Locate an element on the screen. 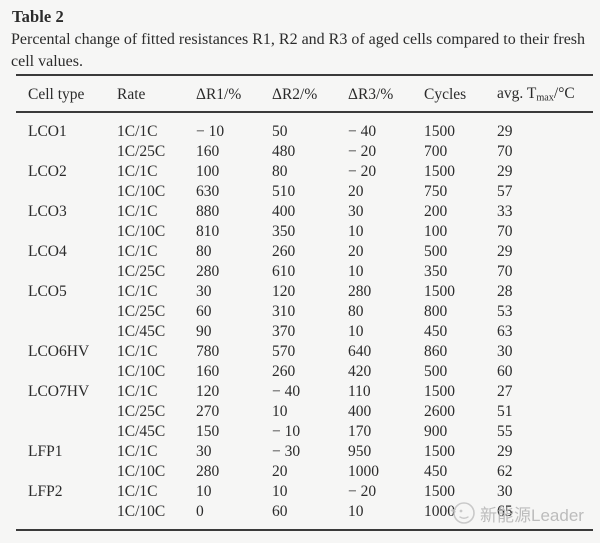  cycles-value: 900 is located at coordinates (436, 431).